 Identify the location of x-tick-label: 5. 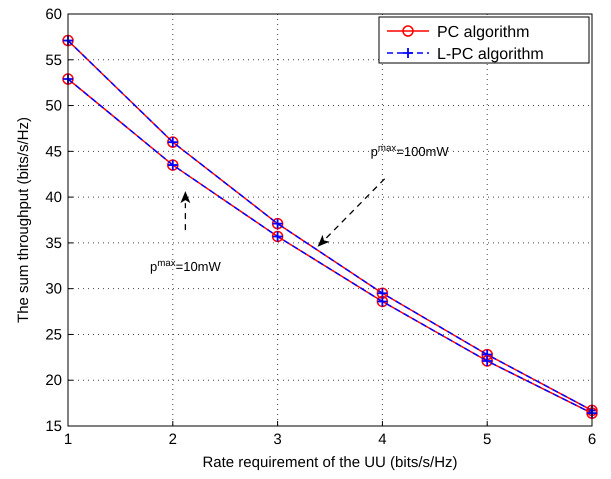
(487, 439).